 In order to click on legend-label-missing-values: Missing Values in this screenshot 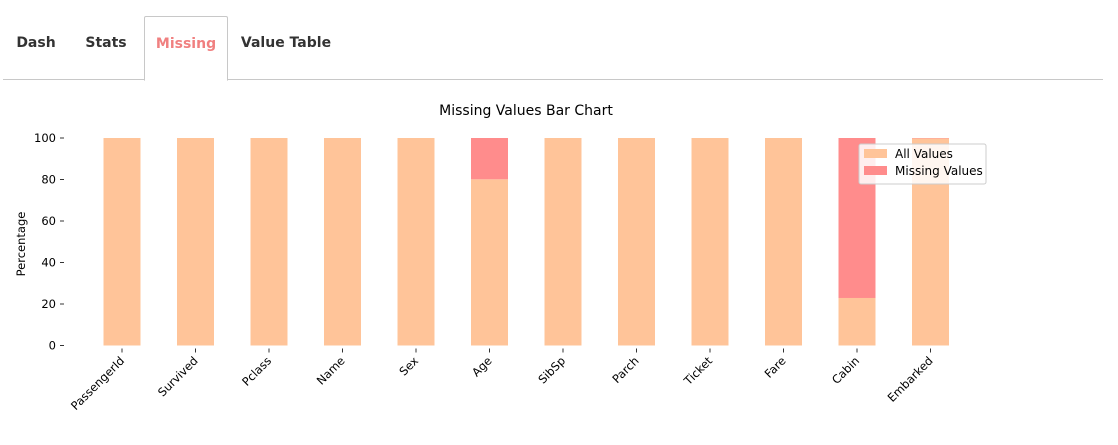, I will do `click(939, 171)`.